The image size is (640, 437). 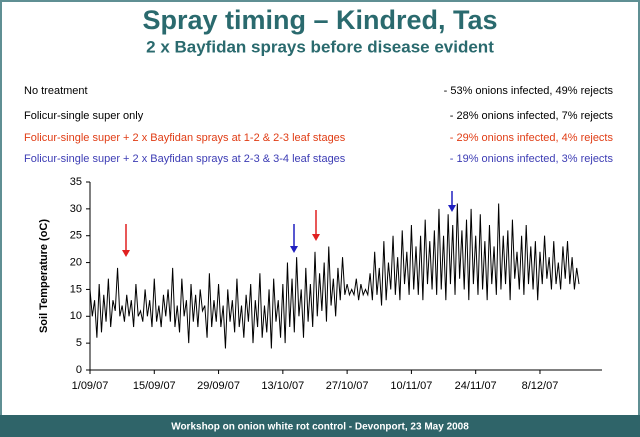 I want to click on treatment-result: - 19% onions infected, 3% rejects, so click(x=532, y=159).